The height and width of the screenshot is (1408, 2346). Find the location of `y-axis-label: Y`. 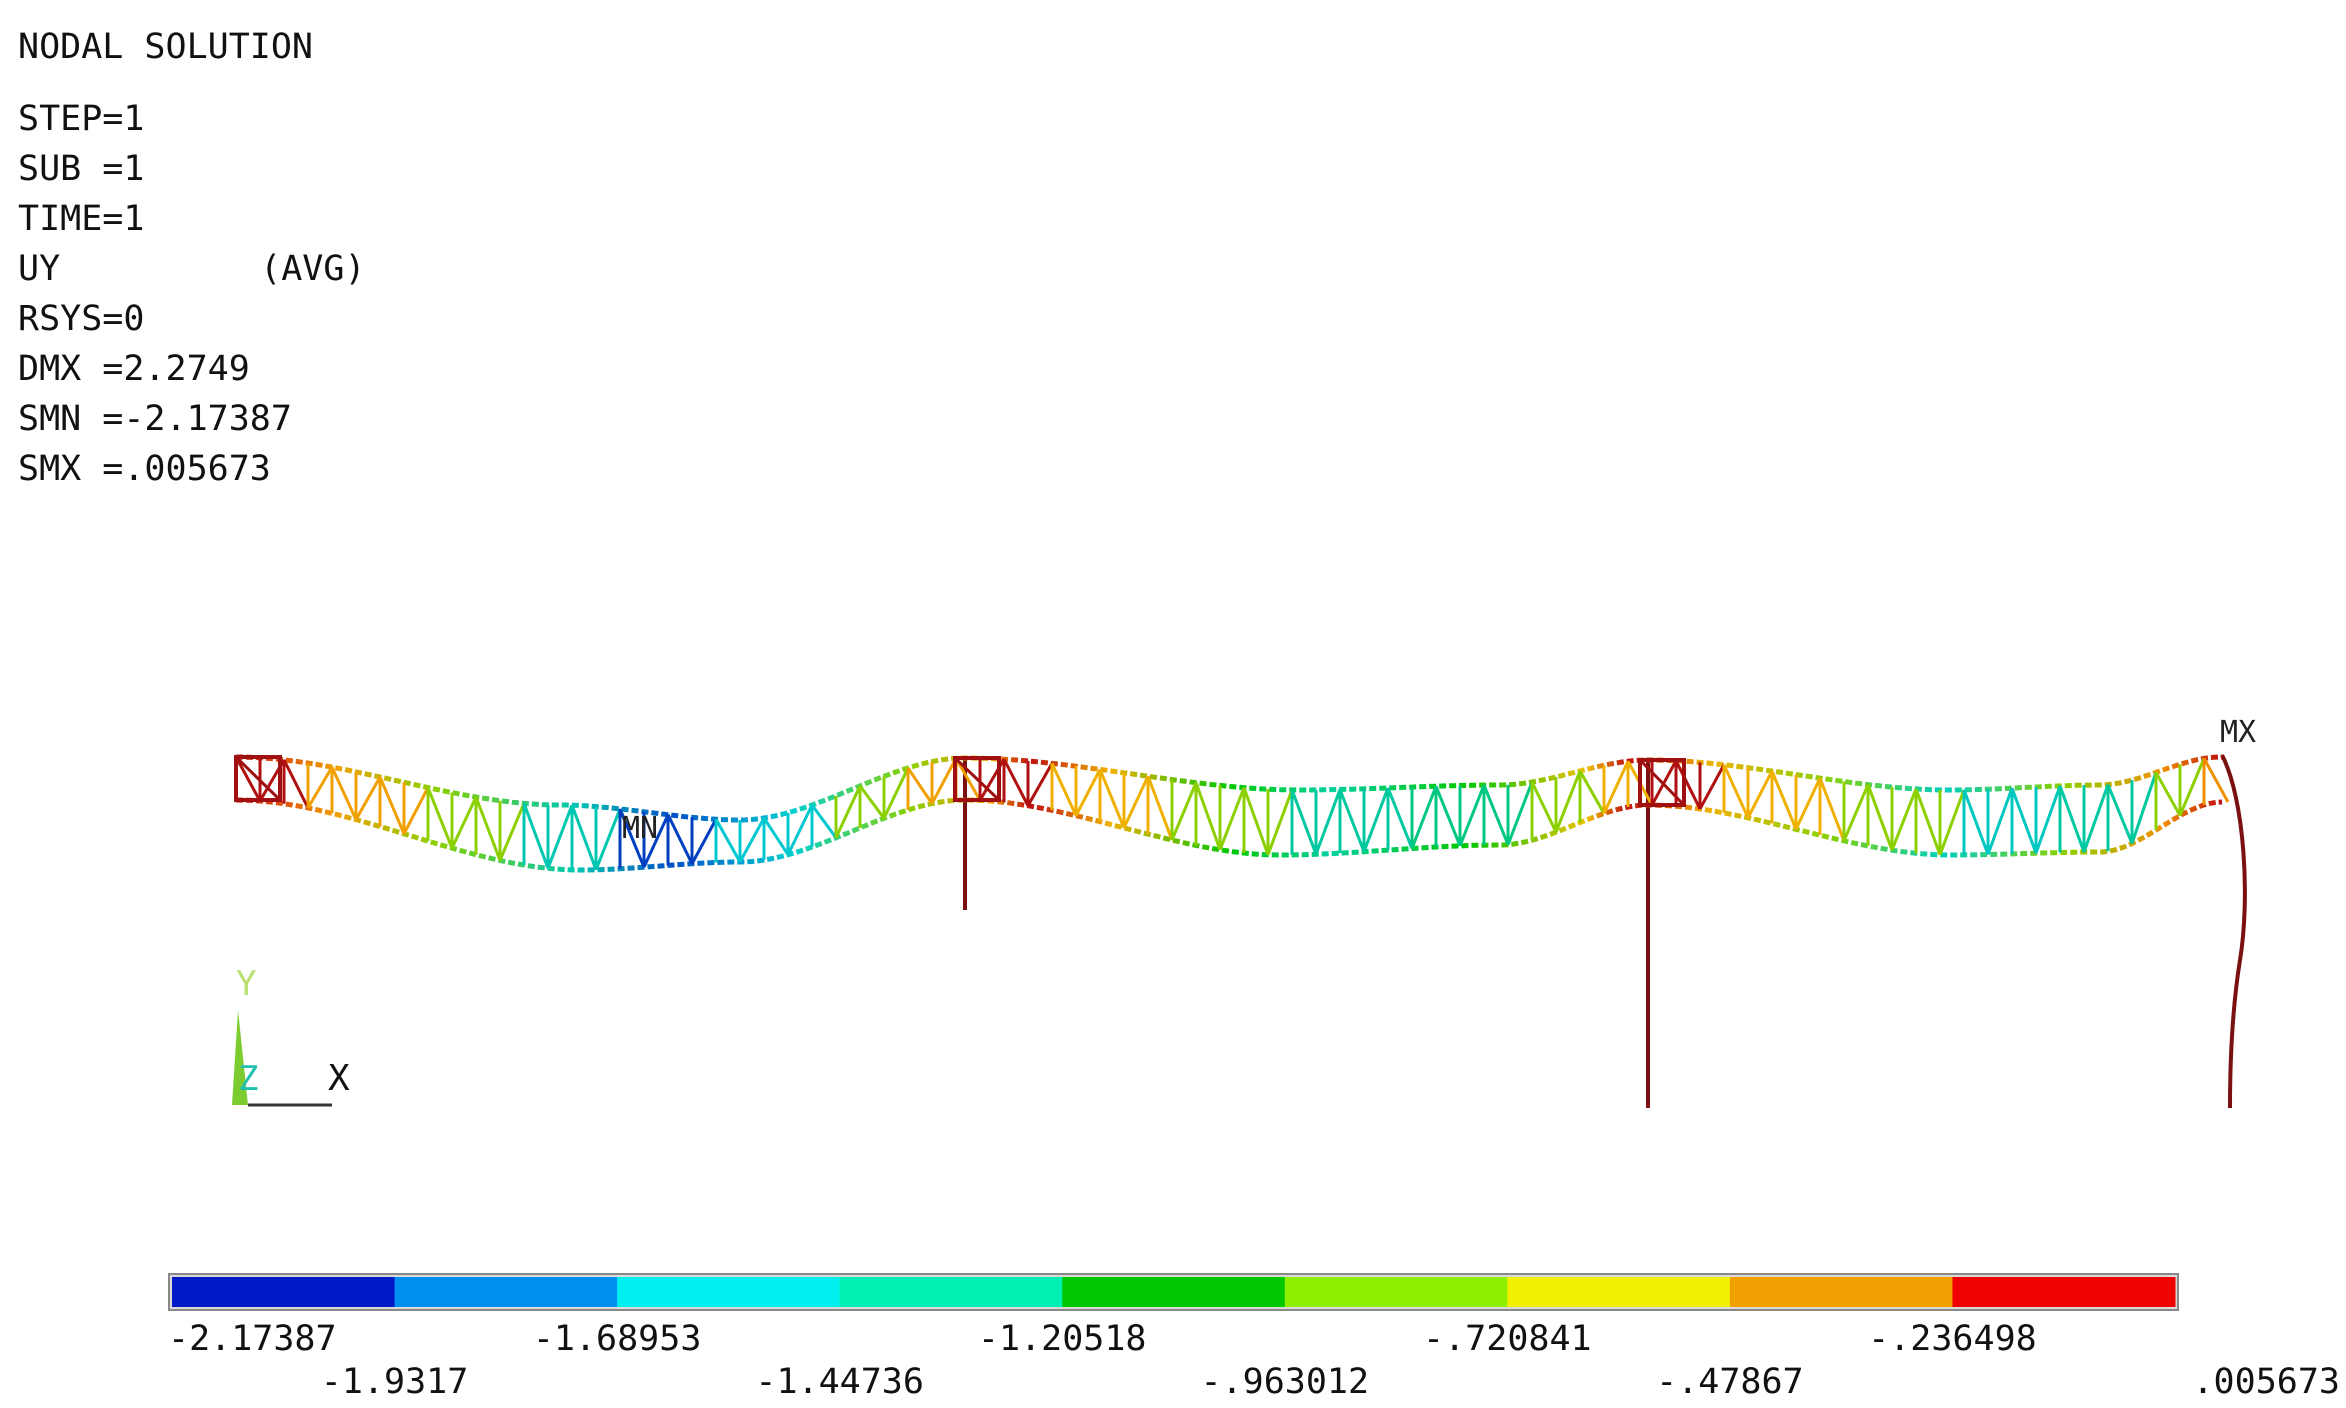

y-axis-label: Y is located at coordinates (246, 984).